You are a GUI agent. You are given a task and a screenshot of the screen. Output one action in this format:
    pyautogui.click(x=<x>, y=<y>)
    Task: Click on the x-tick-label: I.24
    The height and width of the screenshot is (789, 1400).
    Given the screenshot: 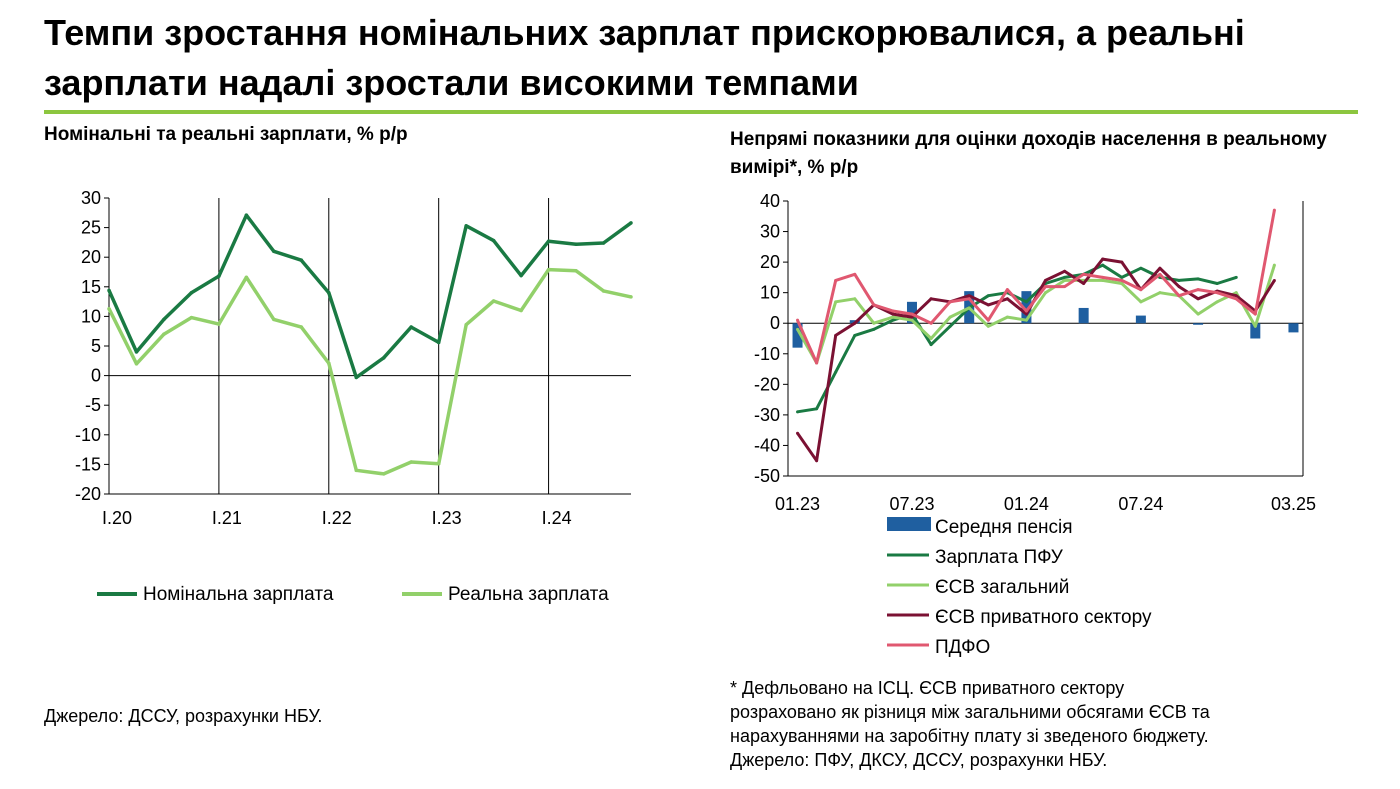 What is the action you would take?
    pyautogui.click(x=557, y=518)
    